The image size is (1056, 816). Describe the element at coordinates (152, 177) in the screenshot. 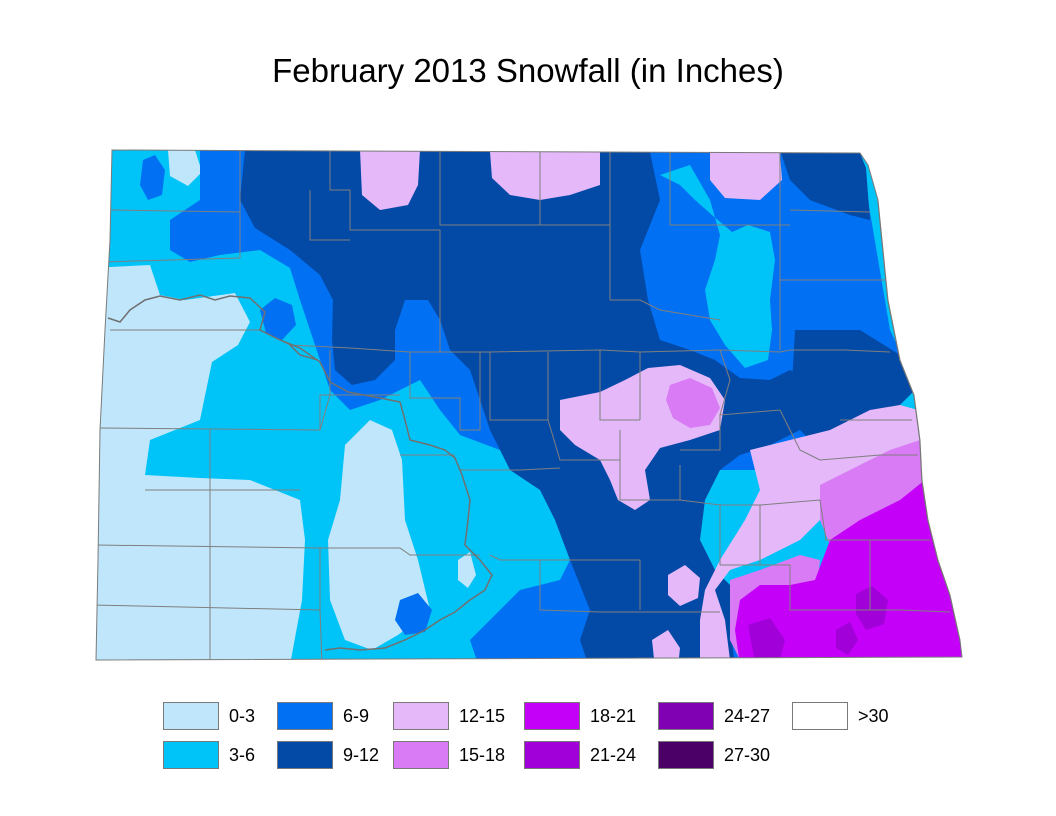

I see `region-6-9-nw-spot` at that location.